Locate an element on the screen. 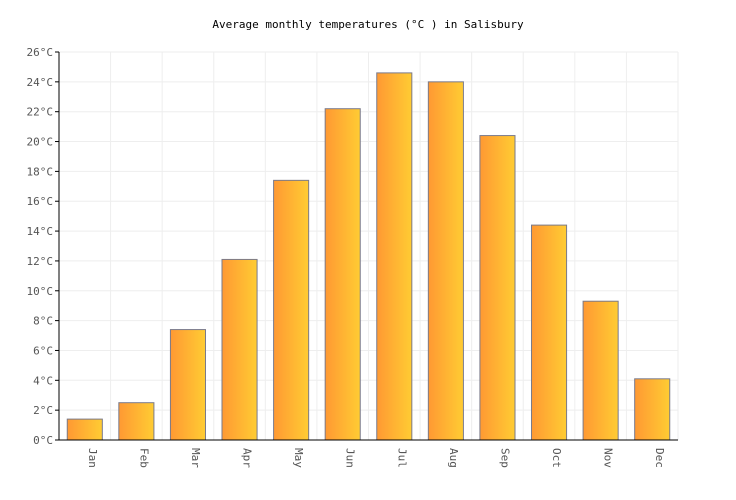 The image size is (736, 500). y-tick-label: 18°C is located at coordinates (40, 171).